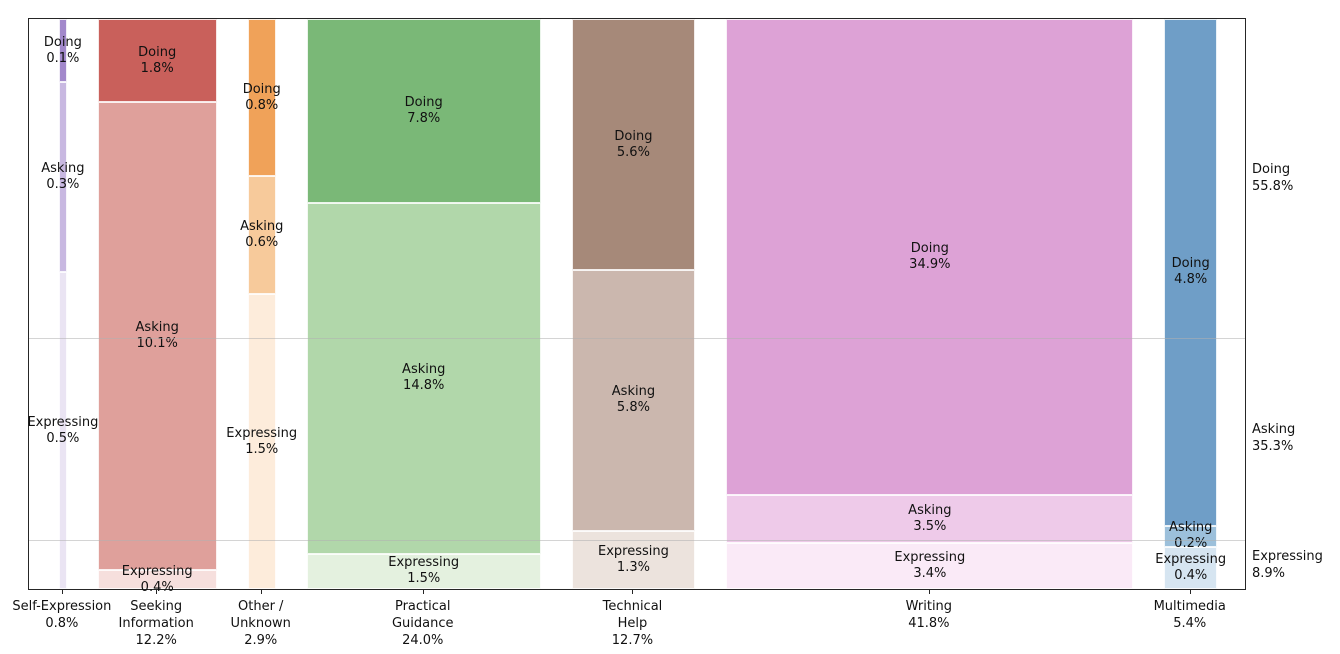 The height and width of the screenshot is (654, 1340). I want to click on segment-writing-asking: Asking 3.5%, so click(930, 518).